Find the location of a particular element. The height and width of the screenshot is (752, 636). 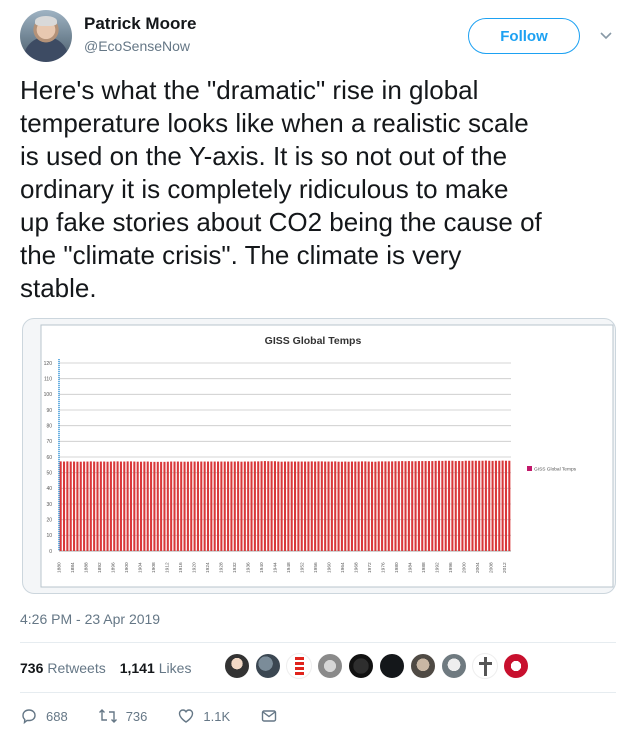

like-button: 1.1K is located at coordinates (203, 716).